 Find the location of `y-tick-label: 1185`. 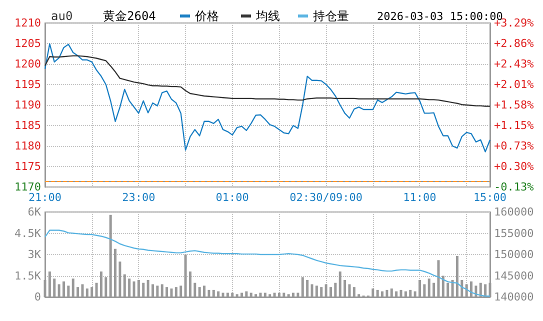

y-tick-label: 1185 is located at coordinates (27, 125).